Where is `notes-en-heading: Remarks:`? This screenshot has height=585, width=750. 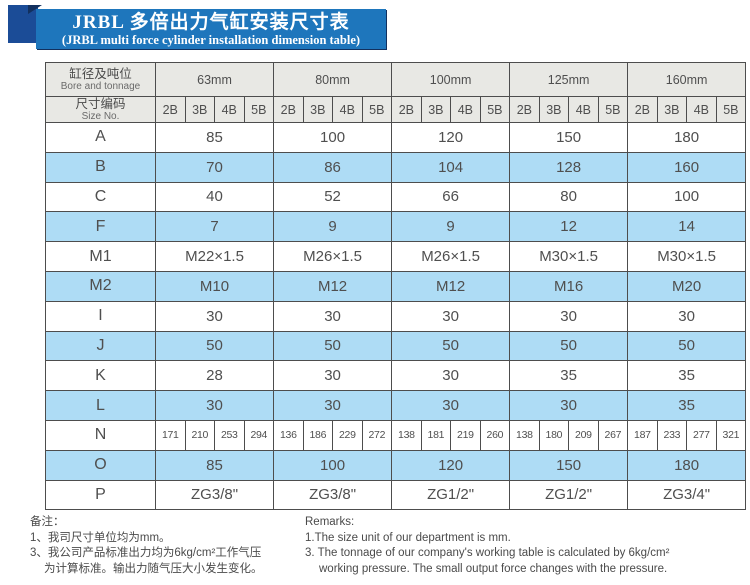
notes-en-heading: Remarks: is located at coordinates (330, 522).